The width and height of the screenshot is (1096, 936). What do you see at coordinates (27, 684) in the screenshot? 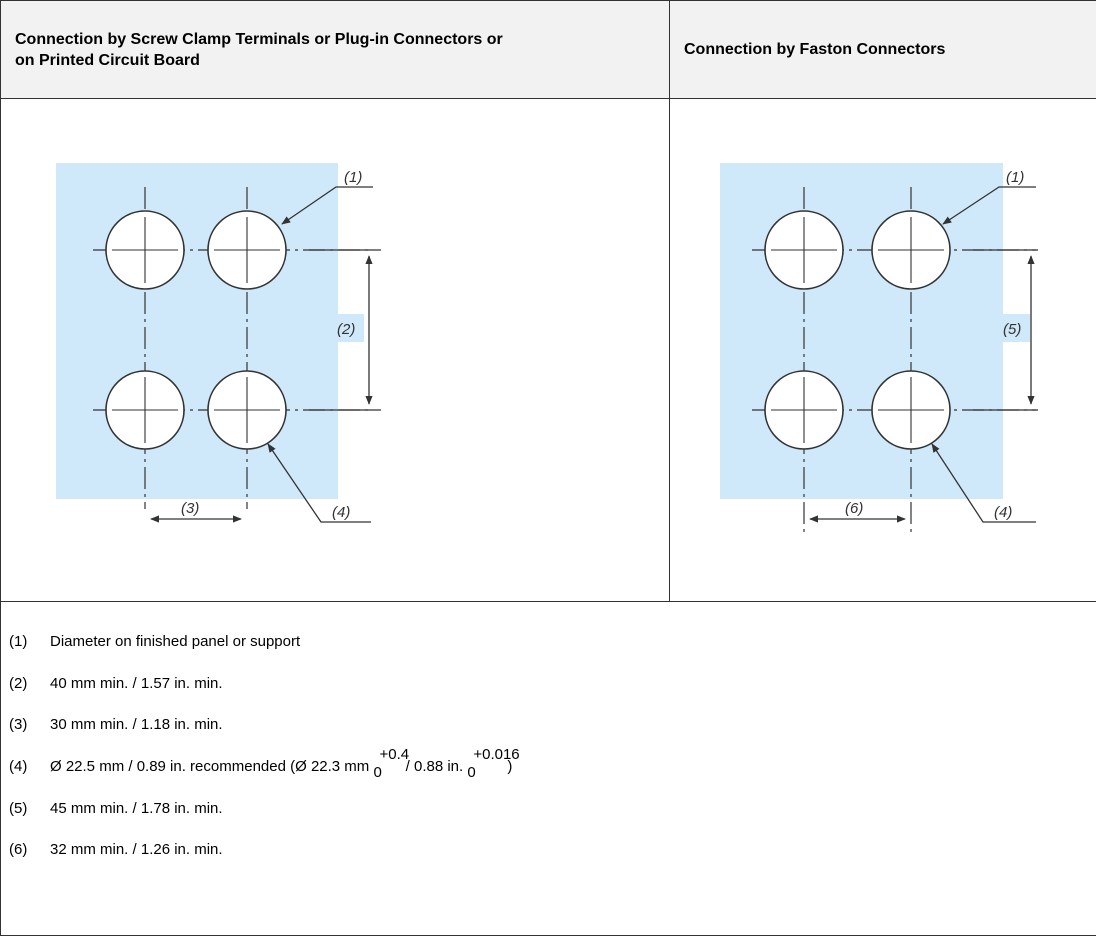
I see `legend-number: (2)` at bounding box center [27, 684].